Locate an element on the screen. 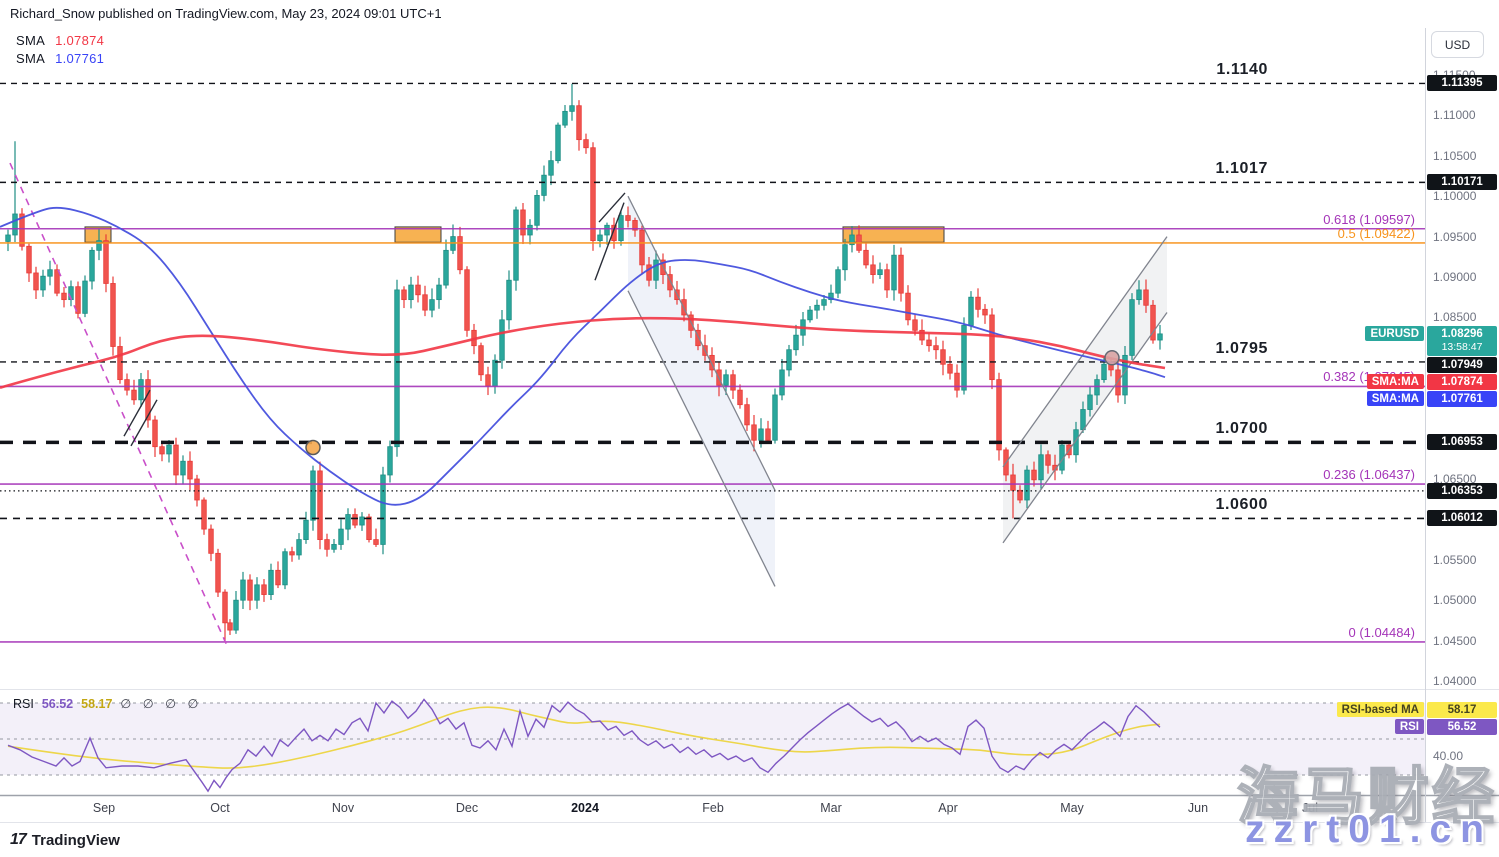 The height and width of the screenshot is (857, 1499). watermark-chinese-text: 海马财经 is located at coordinates (1366, 796).